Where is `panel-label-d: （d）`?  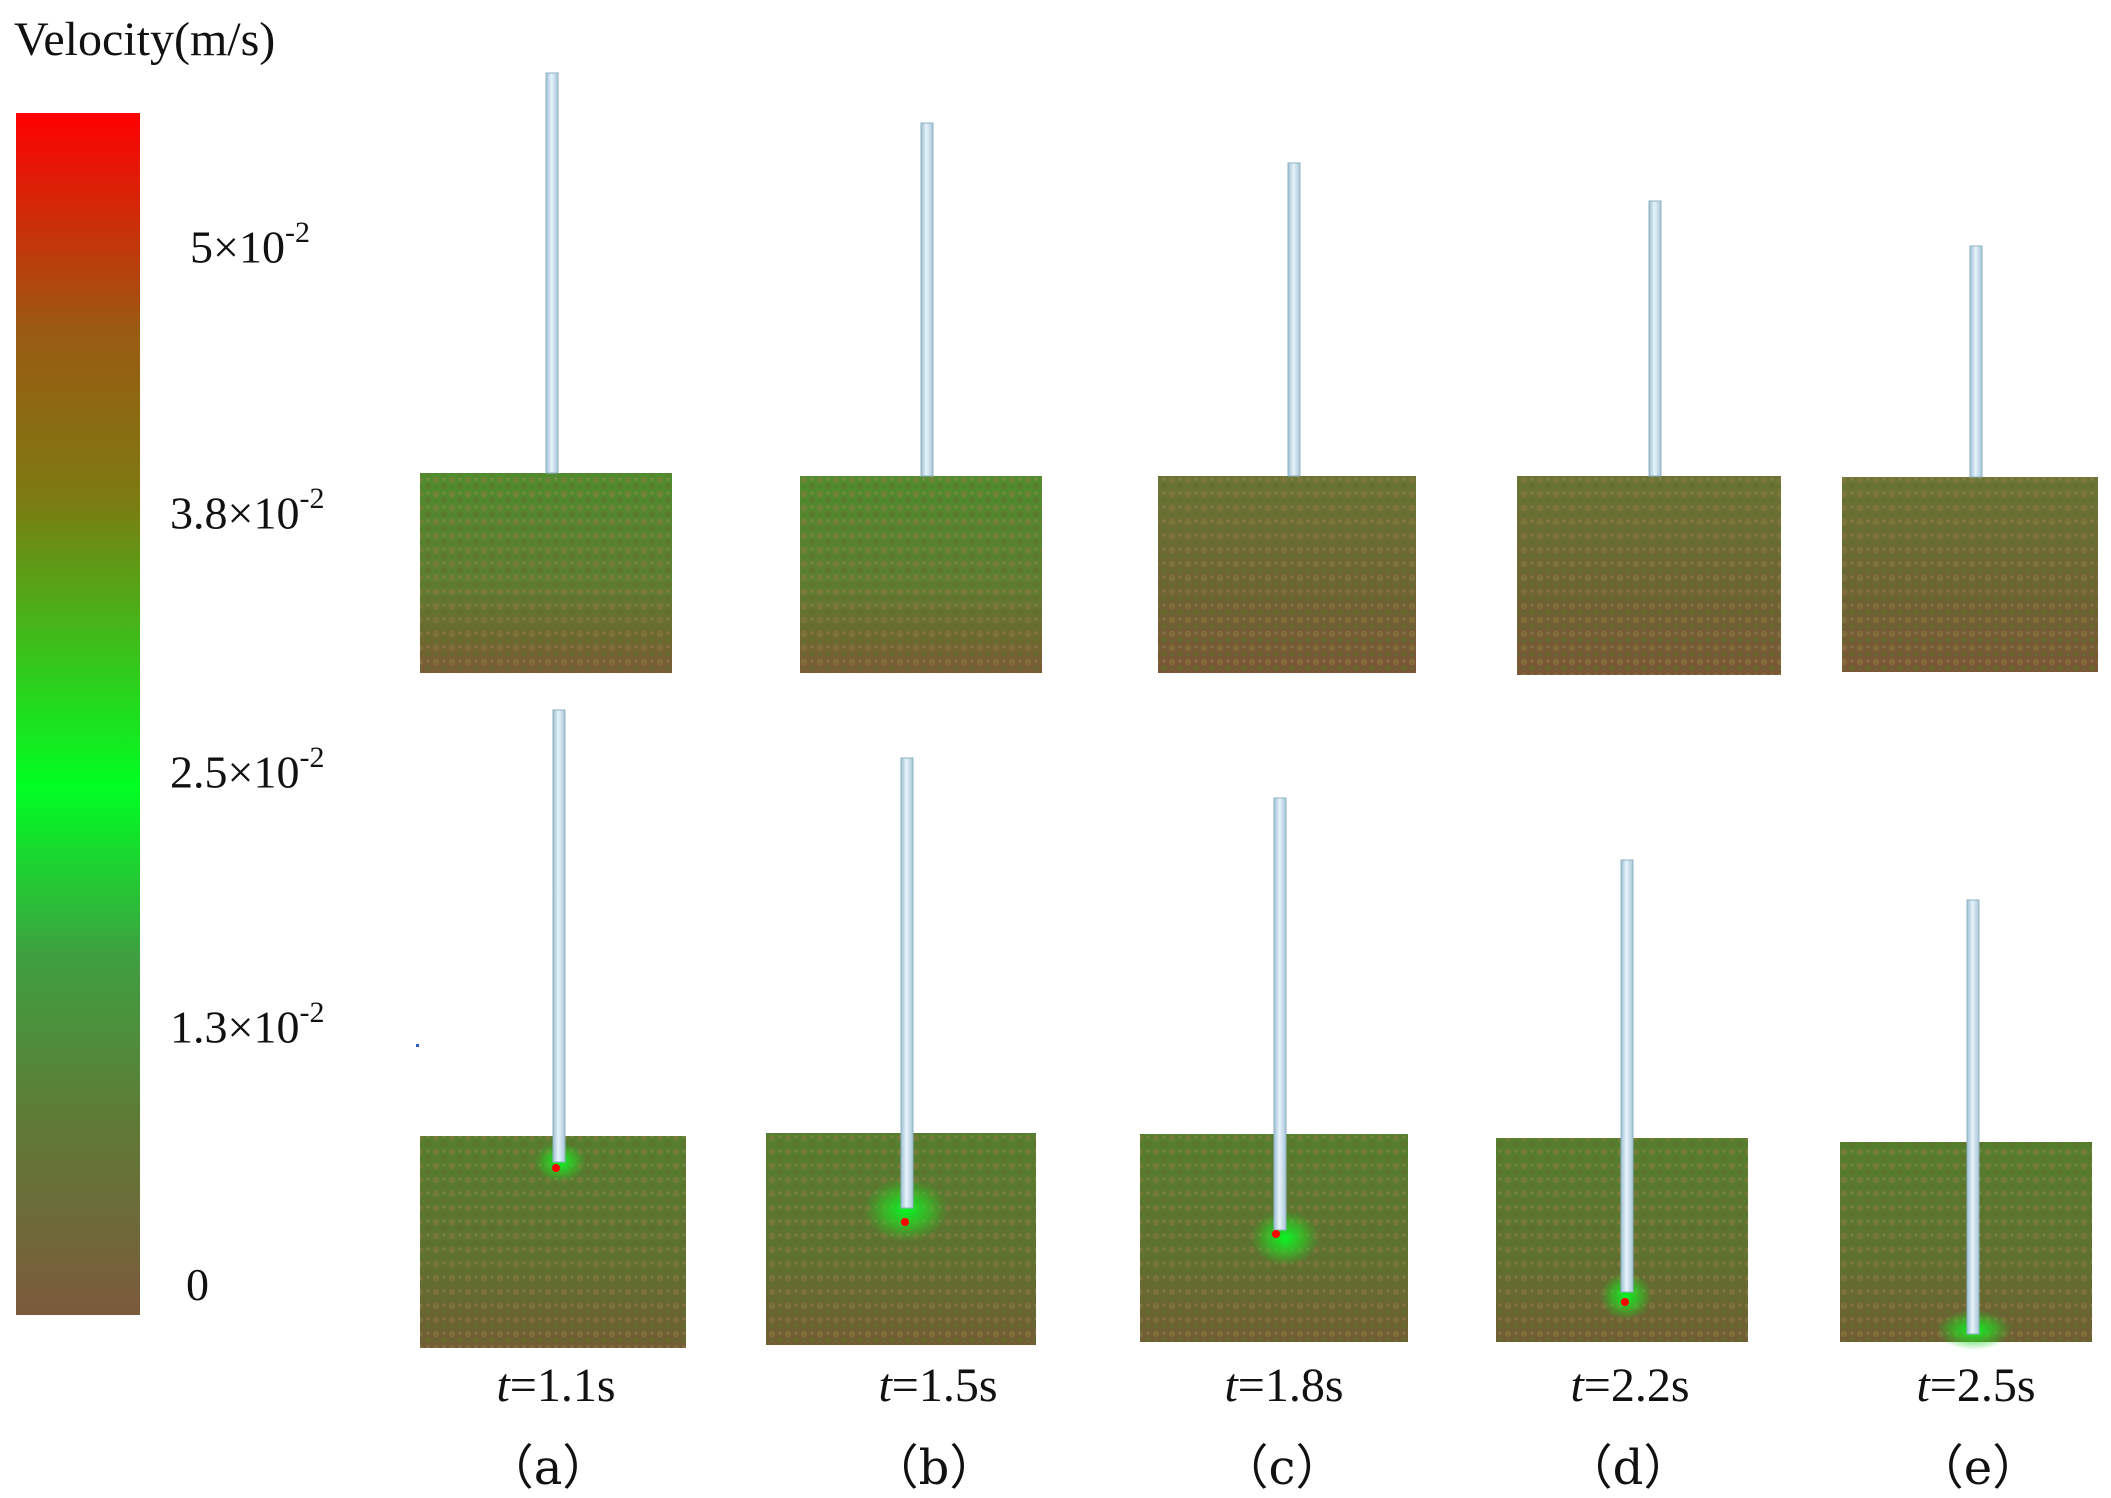 panel-label-d: （d） is located at coordinates (1628, 1468).